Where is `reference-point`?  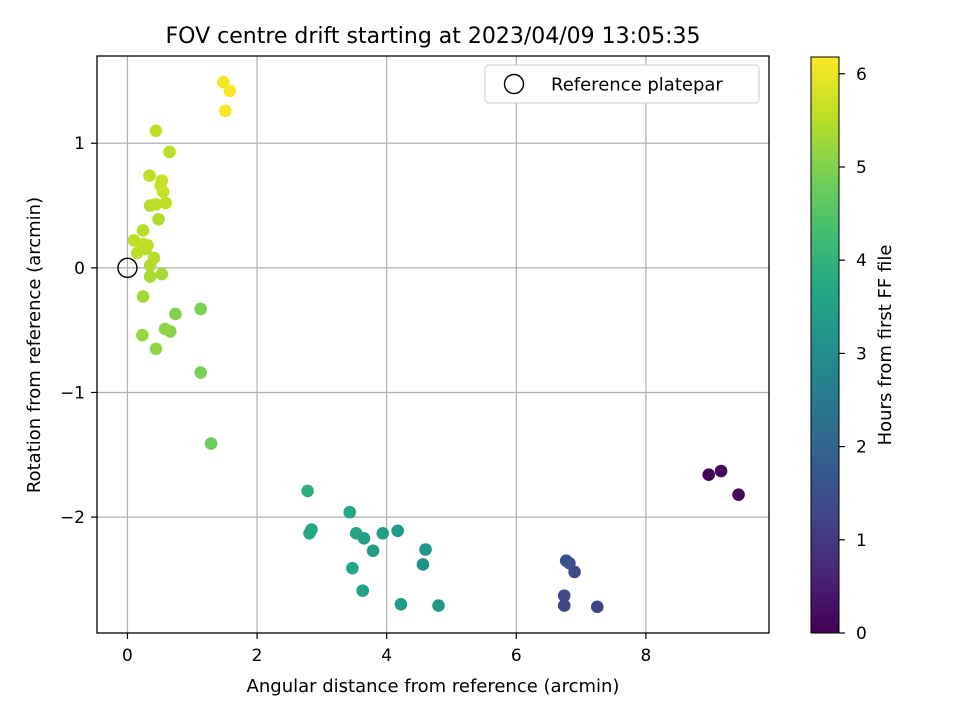 reference-point is located at coordinates (127, 268).